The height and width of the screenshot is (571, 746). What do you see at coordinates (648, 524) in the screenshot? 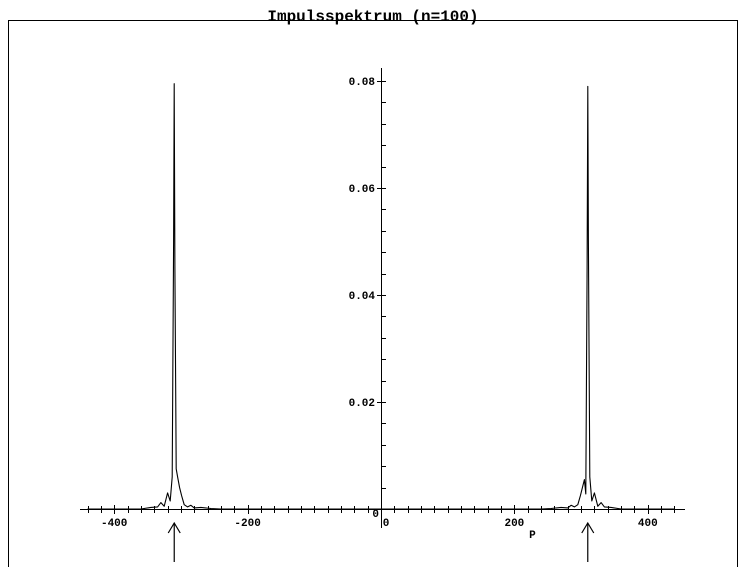
I see `x-tick-label: 400` at bounding box center [648, 524].